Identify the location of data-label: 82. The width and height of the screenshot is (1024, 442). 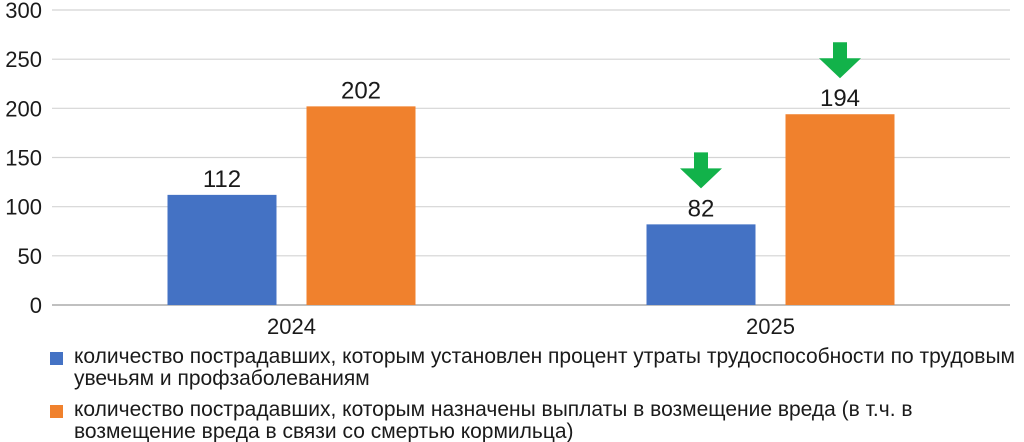
(701, 208).